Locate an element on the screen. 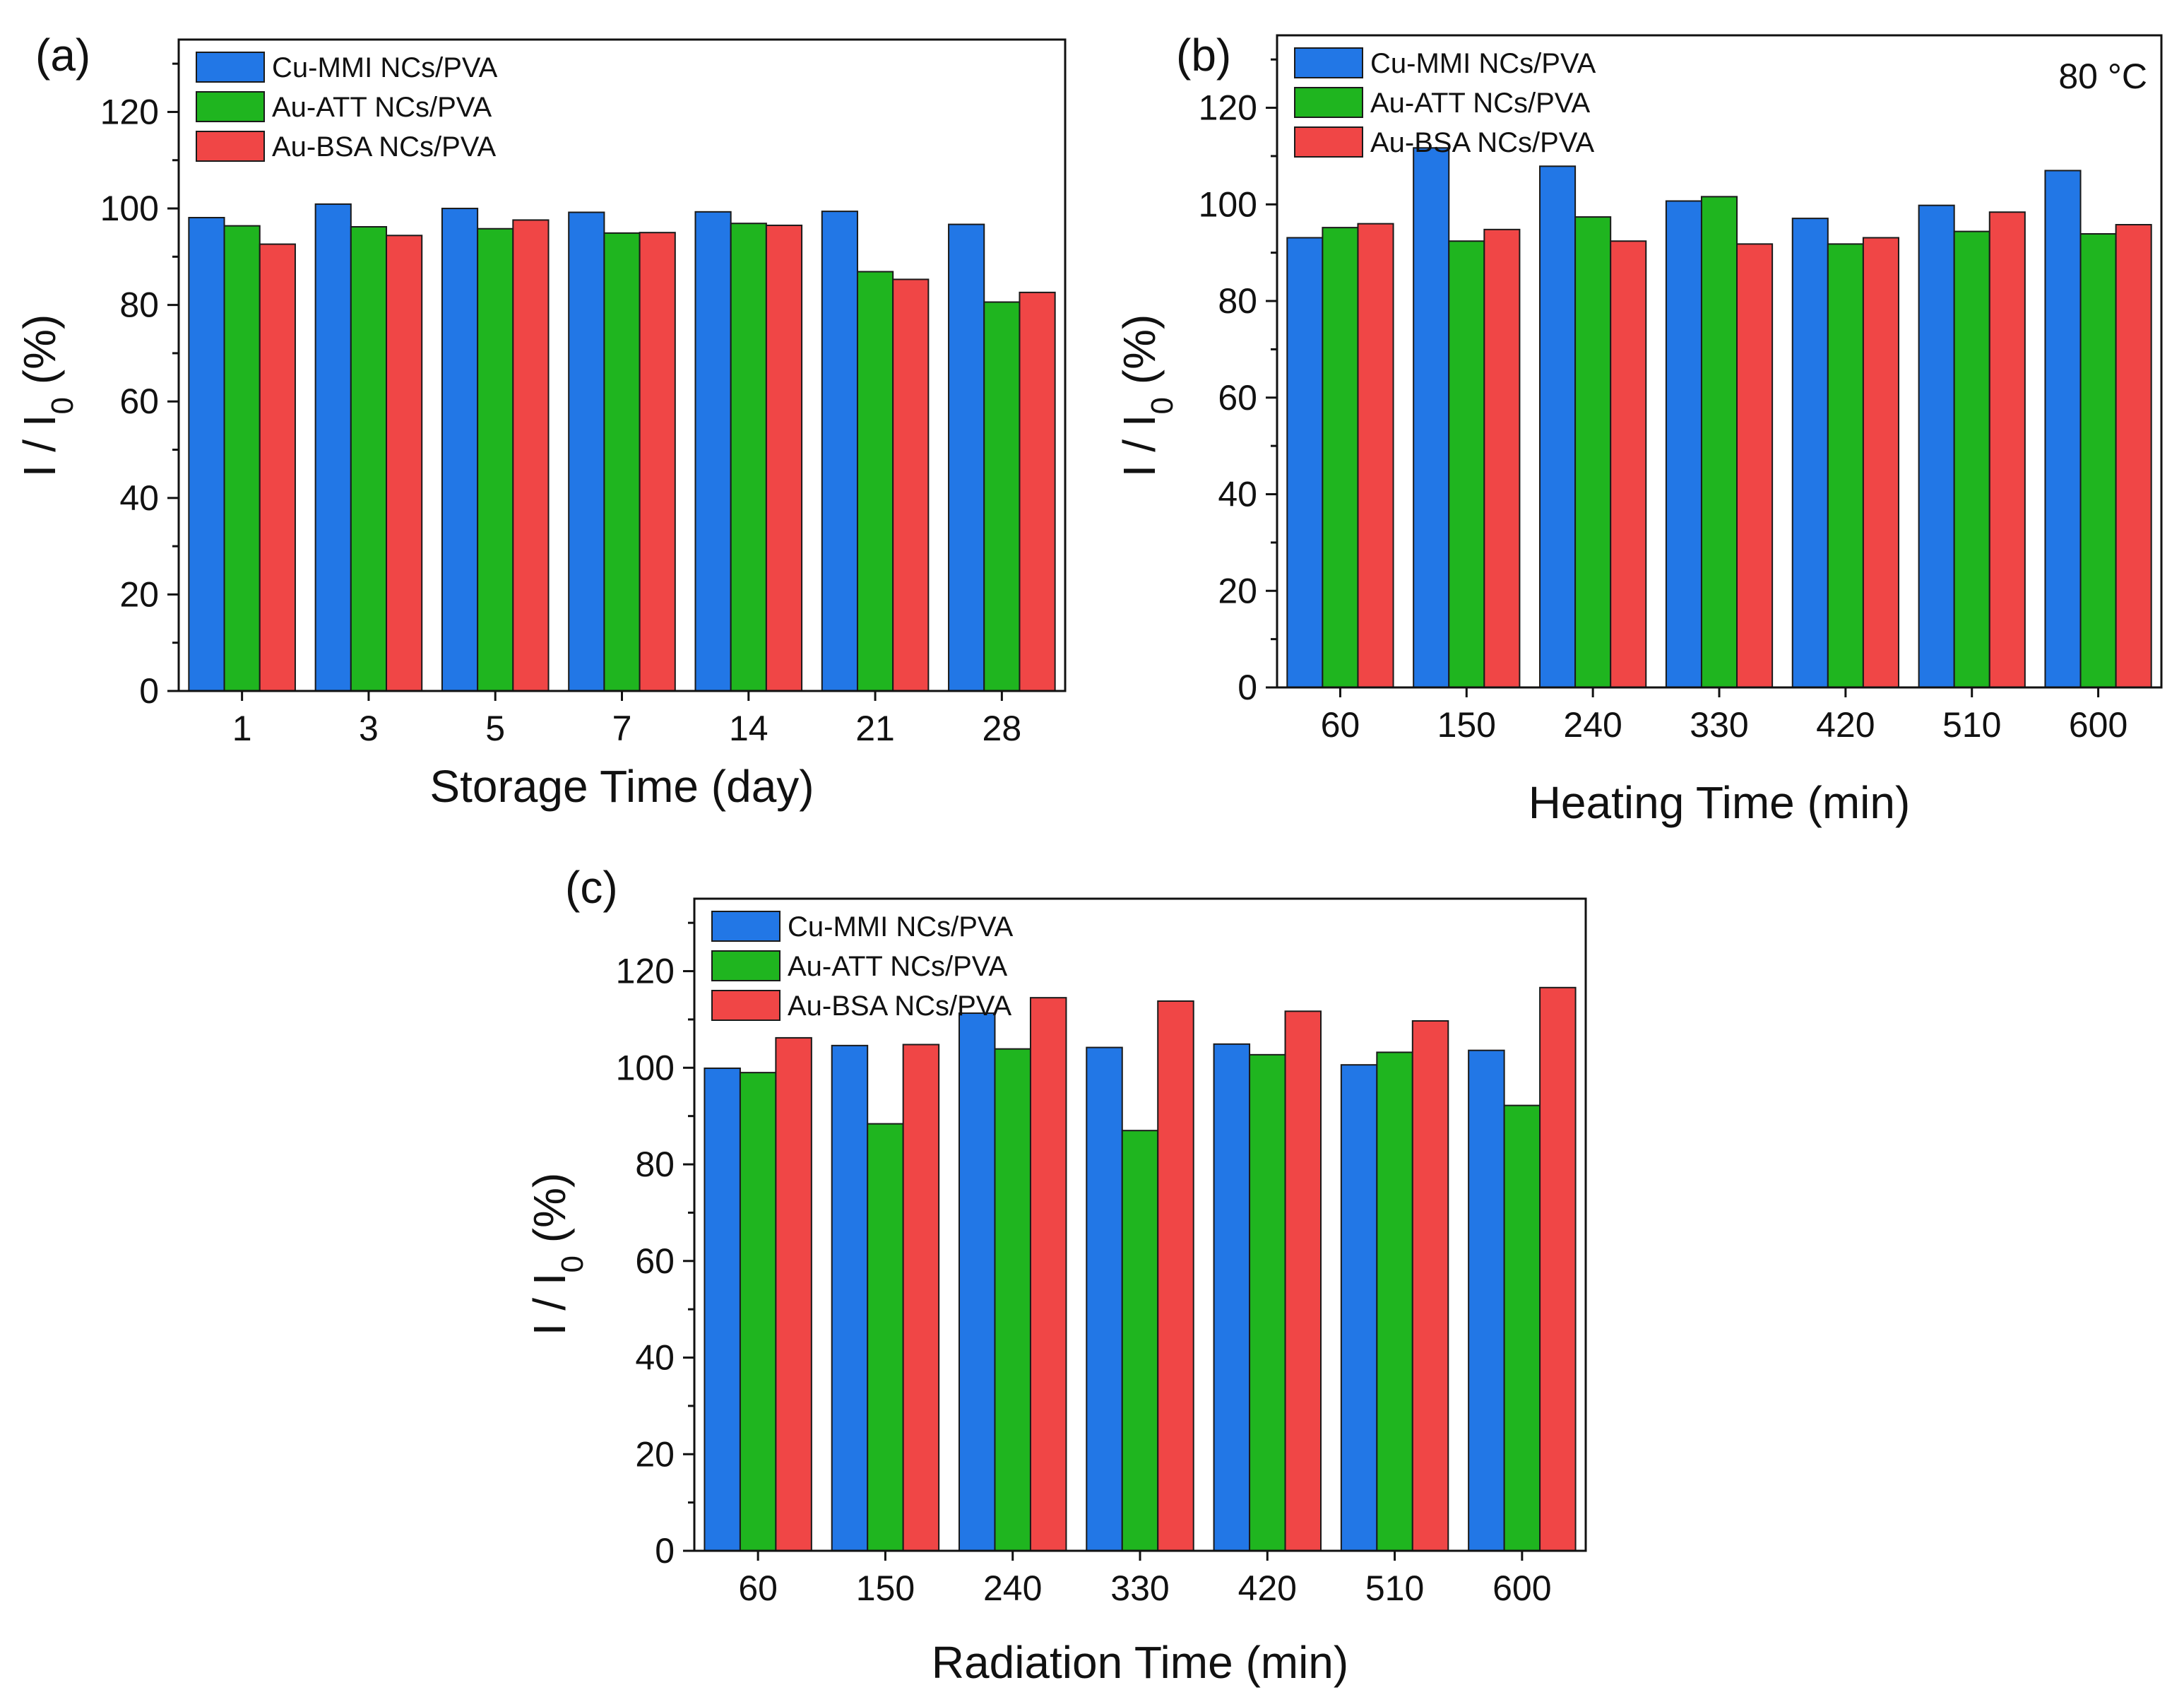 The width and height of the screenshot is (2184, 1702). y-tick-label-a-60: 60 is located at coordinates (139, 401).